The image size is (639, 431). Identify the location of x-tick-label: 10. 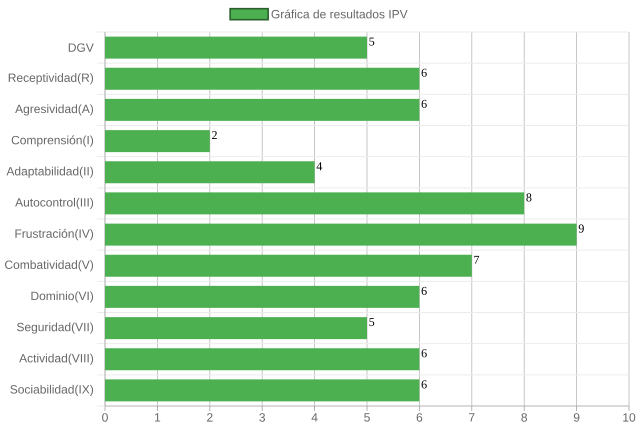
(629, 417).